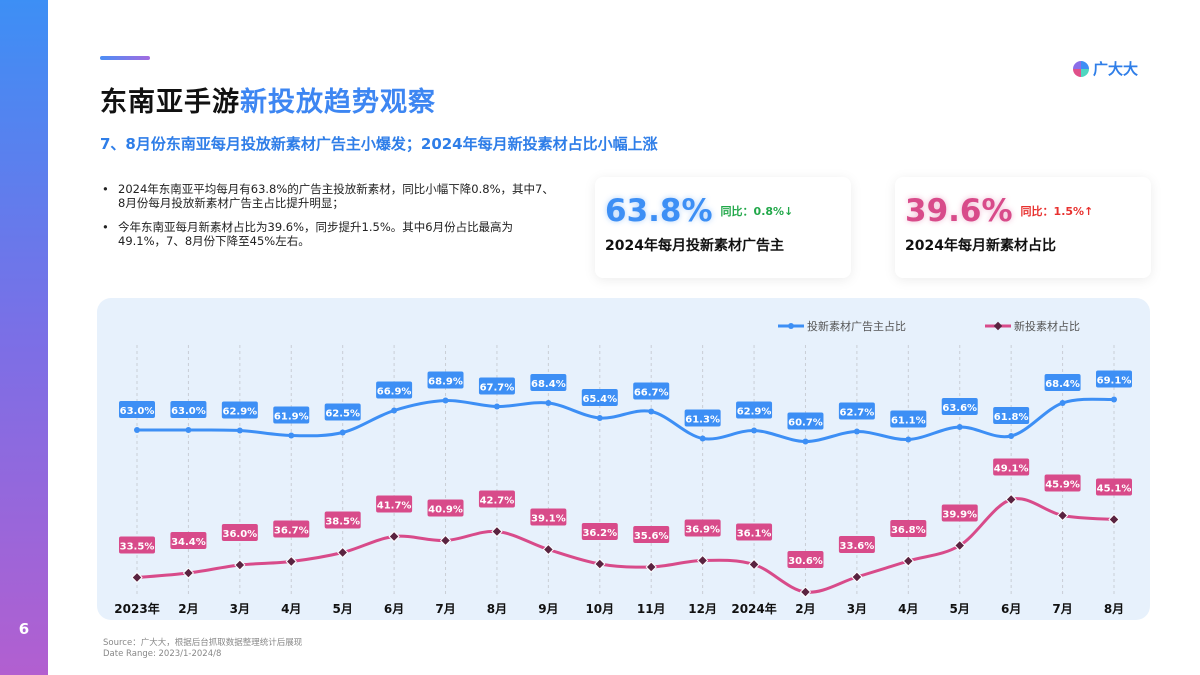  What do you see at coordinates (268, 99) in the screenshot?
I see `page-title: 东南亚手游新投放趋势观察` at bounding box center [268, 99].